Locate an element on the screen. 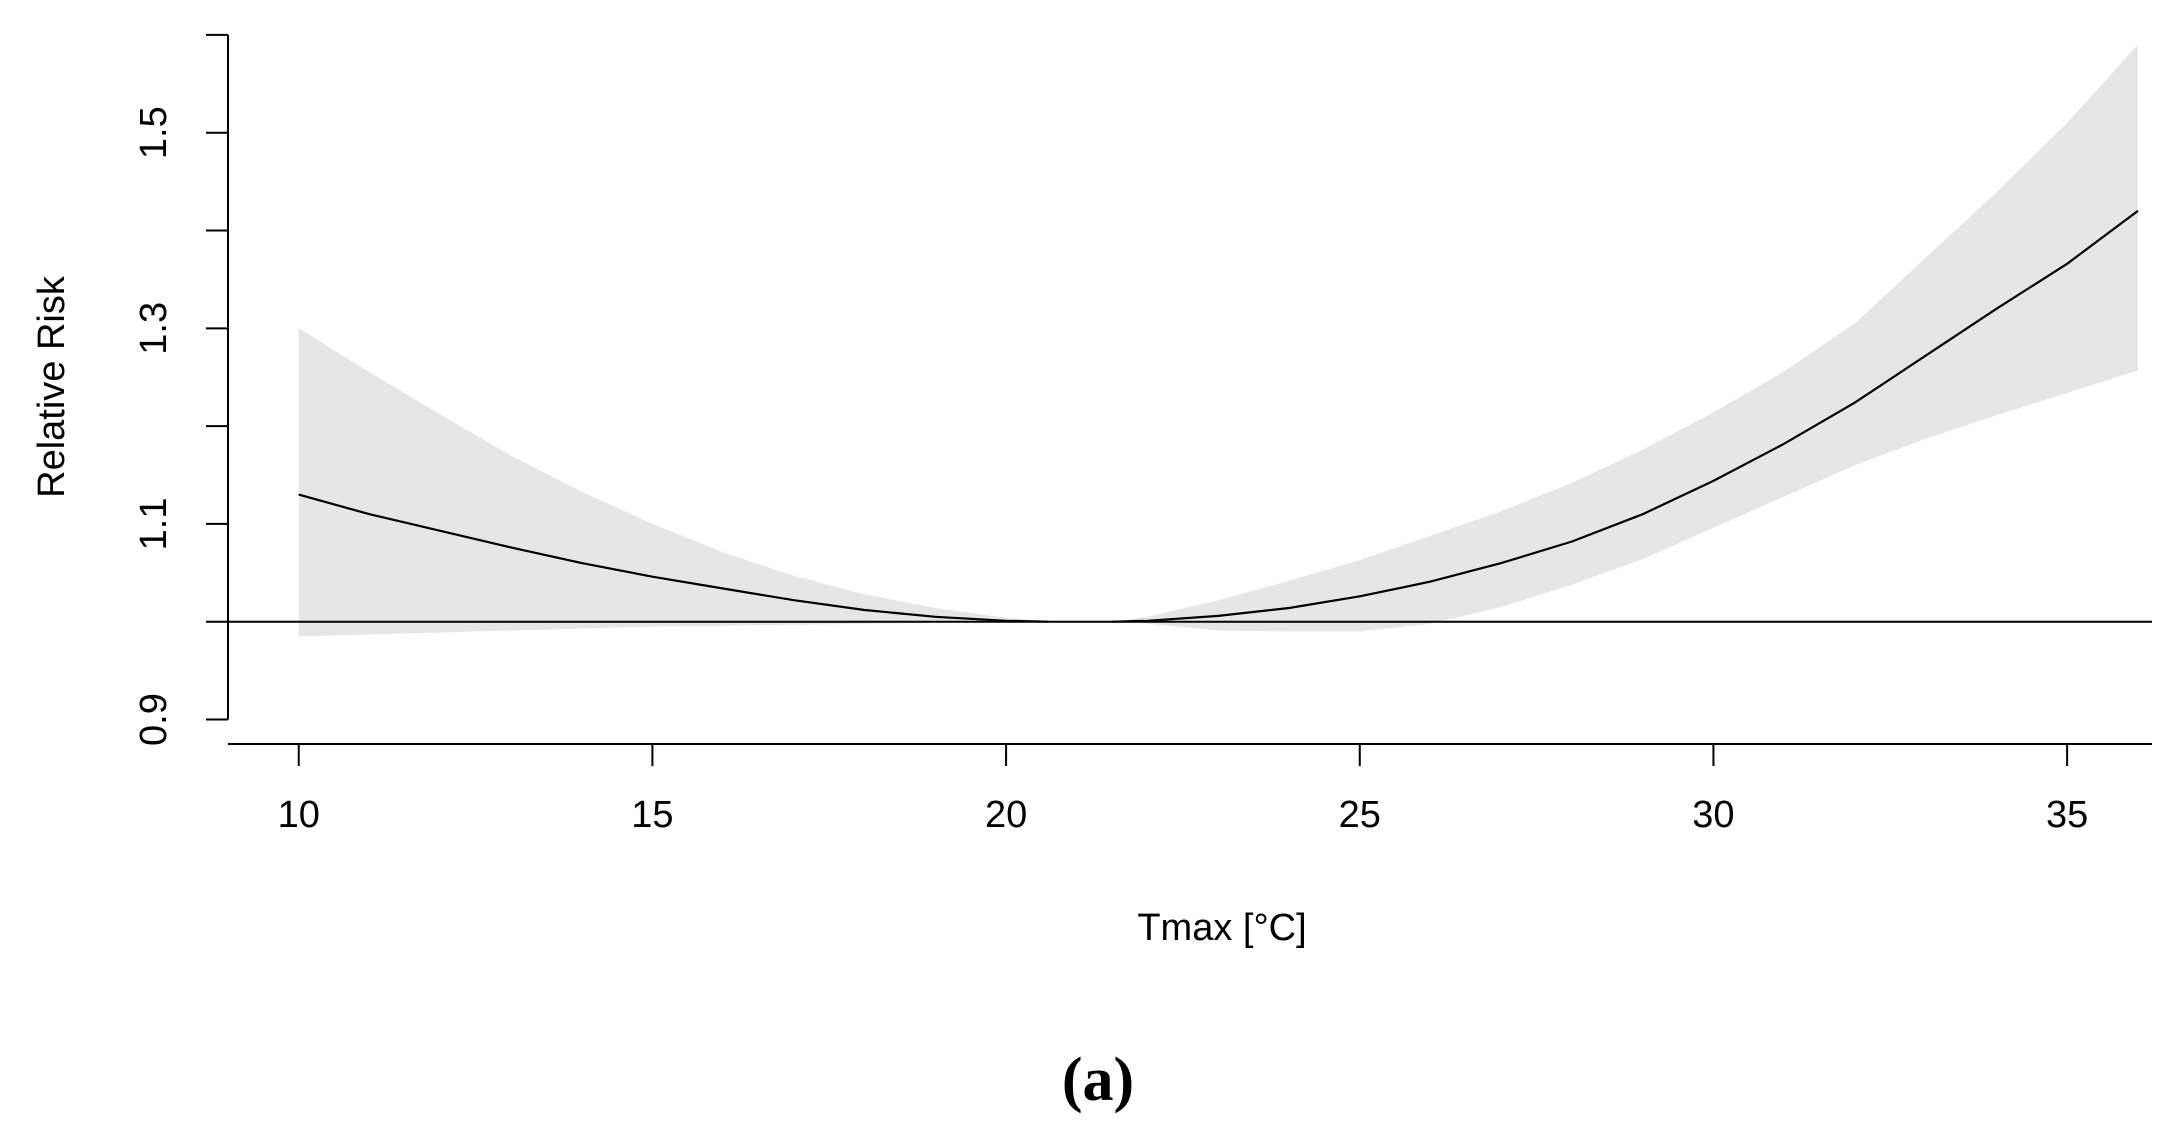 The height and width of the screenshot is (1129, 2180). y-axis-title: Relative Risk is located at coordinates (52, 386).